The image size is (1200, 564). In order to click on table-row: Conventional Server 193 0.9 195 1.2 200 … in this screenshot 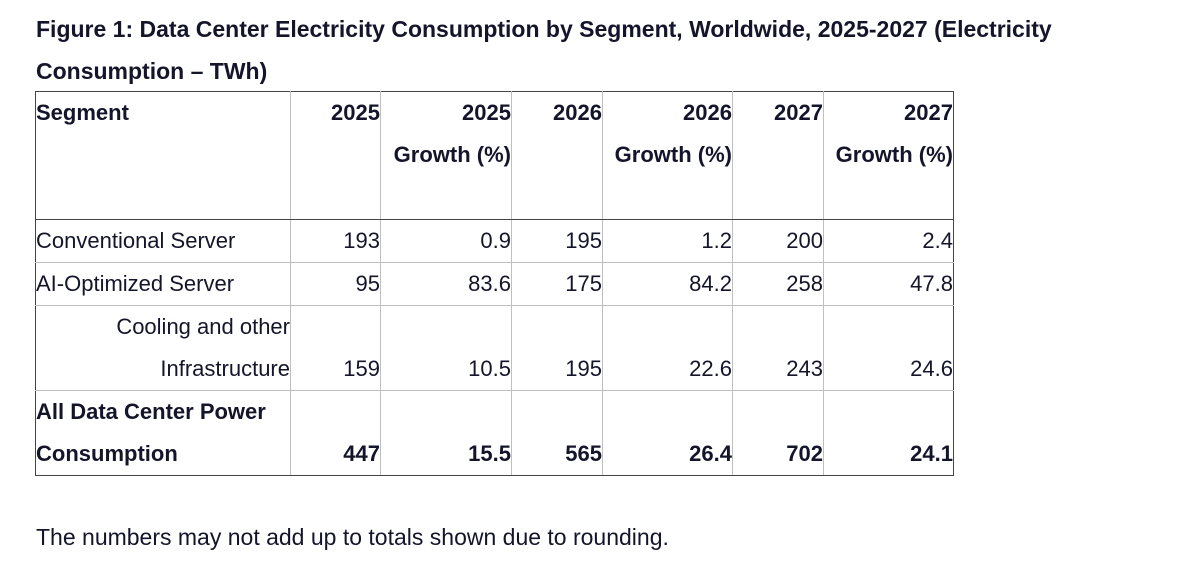, I will do `click(494, 241)`.